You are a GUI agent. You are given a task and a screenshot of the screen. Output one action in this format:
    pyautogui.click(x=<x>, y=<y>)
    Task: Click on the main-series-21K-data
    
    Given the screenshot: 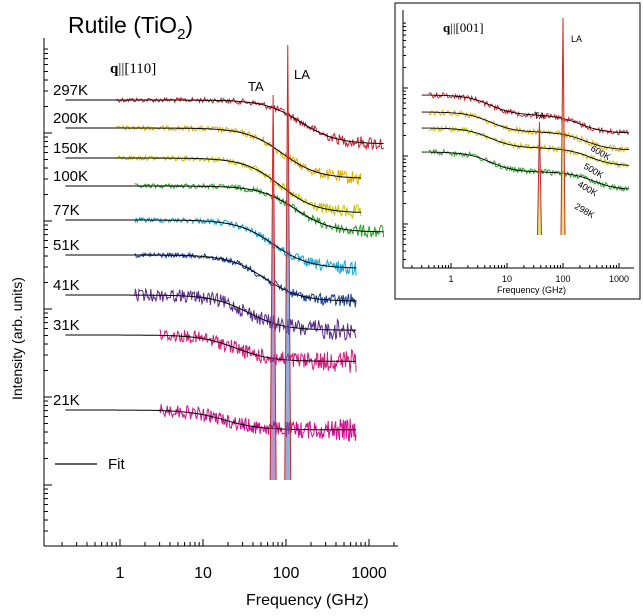 What is the action you would take?
    pyautogui.click(x=258, y=423)
    